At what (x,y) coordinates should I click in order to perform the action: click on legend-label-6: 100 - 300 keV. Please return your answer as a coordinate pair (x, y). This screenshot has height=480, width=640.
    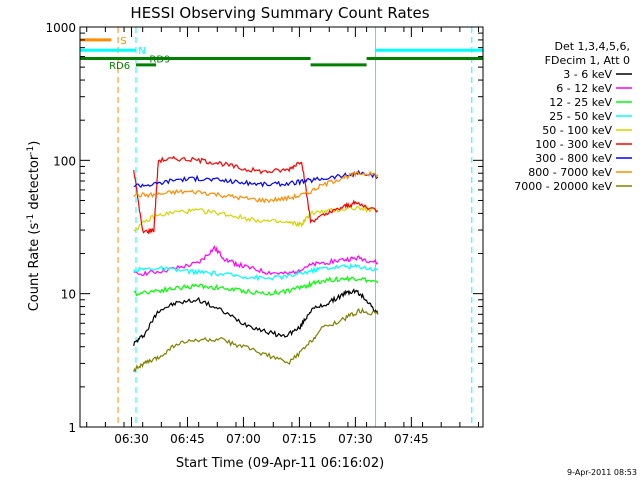
    Looking at the image, I should click on (573, 144).